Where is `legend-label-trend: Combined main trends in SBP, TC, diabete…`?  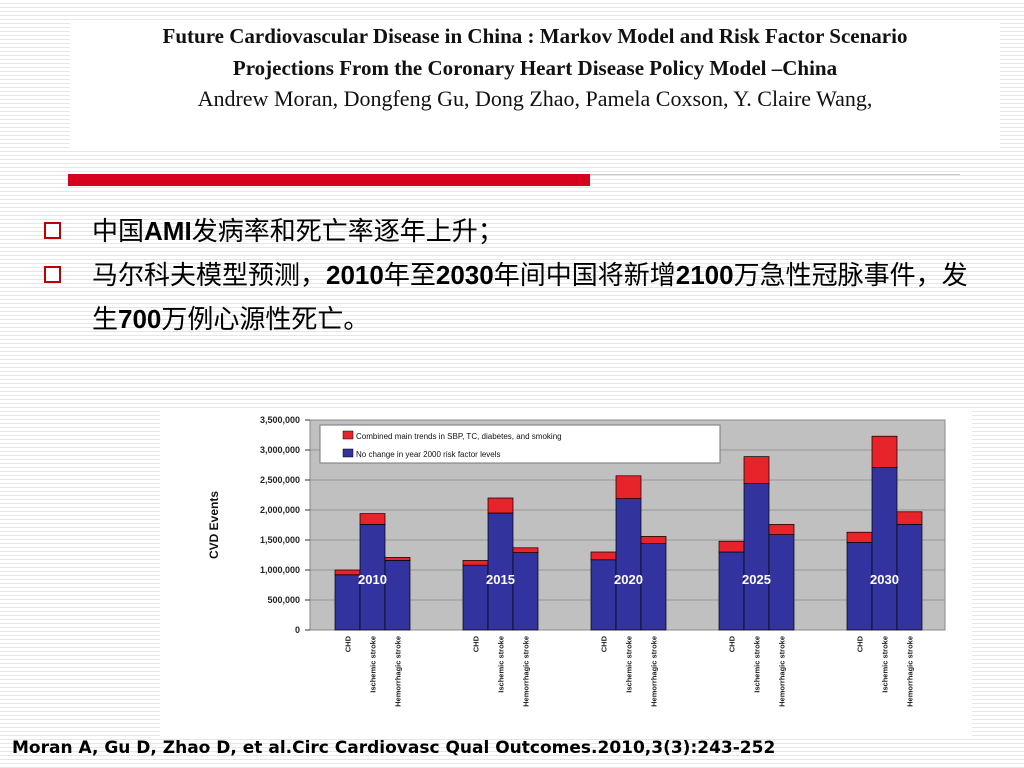 legend-label-trend: Combined main trends in SBP, TC, diabete… is located at coordinates (459, 436).